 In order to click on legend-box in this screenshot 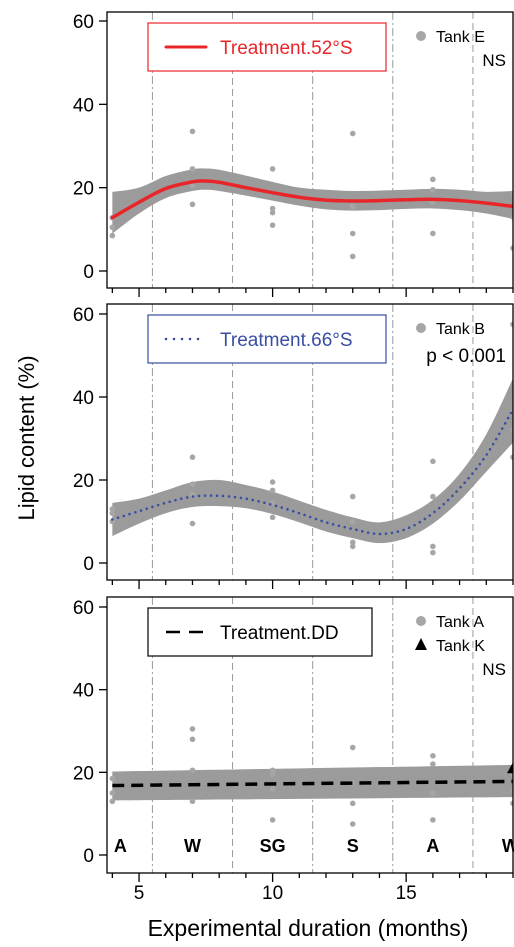, I will do `click(267, 339)`.